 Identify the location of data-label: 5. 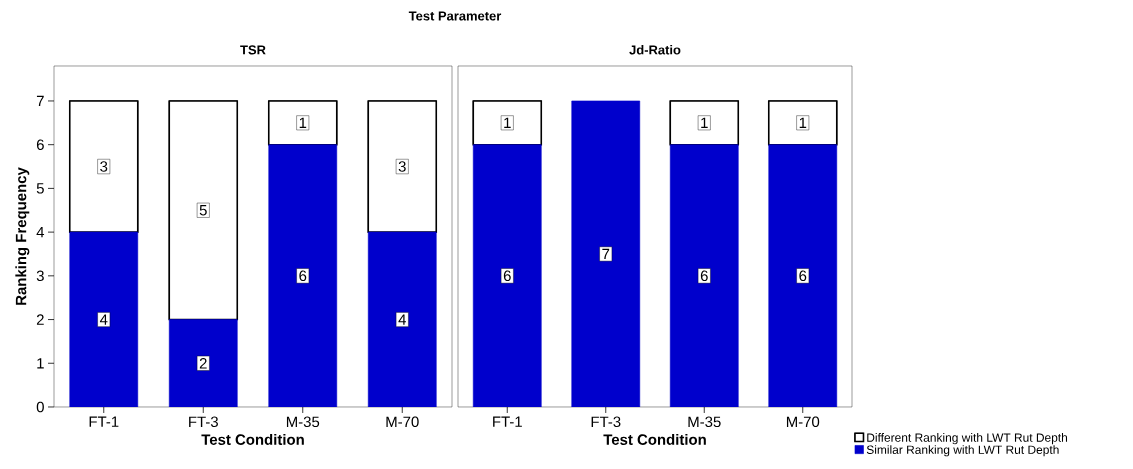
(203, 210).